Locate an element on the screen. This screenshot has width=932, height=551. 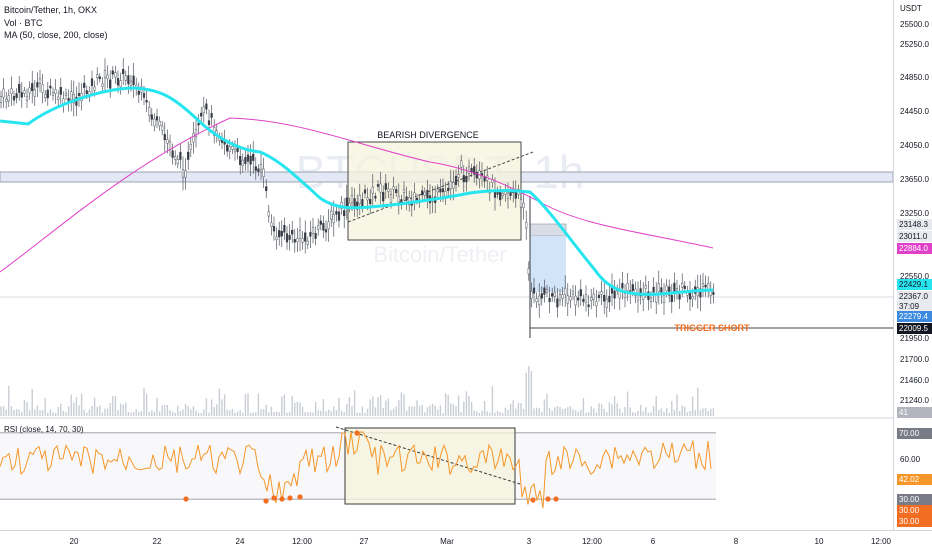
time-label: 3 is located at coordinates (529, 541).